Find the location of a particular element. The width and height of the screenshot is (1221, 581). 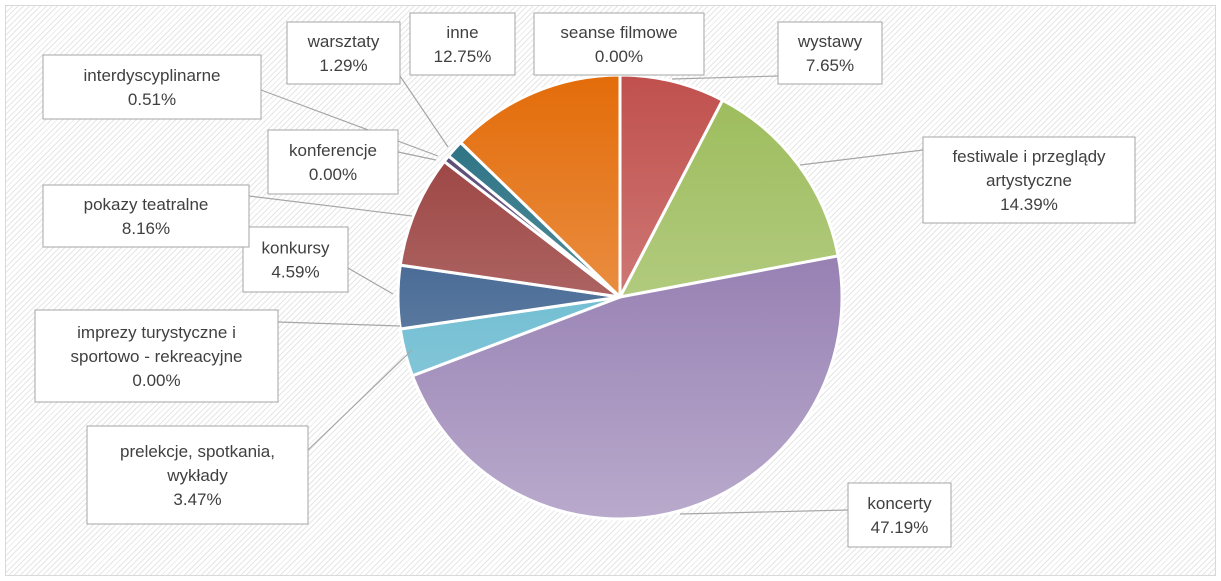

data-label-inne: inne 12.75% is located at coordinates (462, 44).